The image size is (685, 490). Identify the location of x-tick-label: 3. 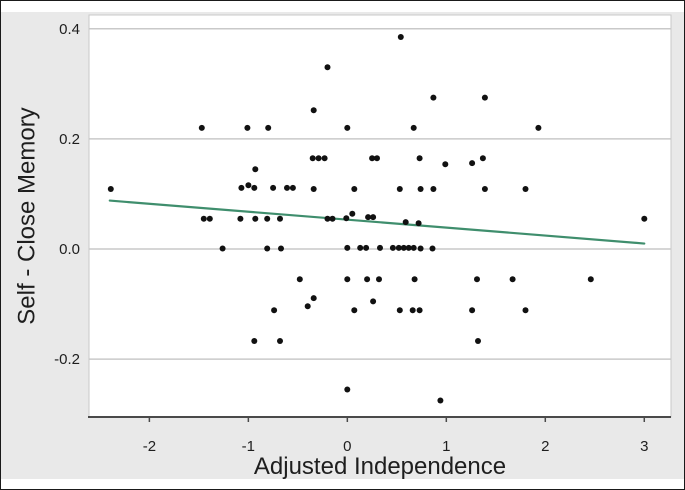
(644, 446).